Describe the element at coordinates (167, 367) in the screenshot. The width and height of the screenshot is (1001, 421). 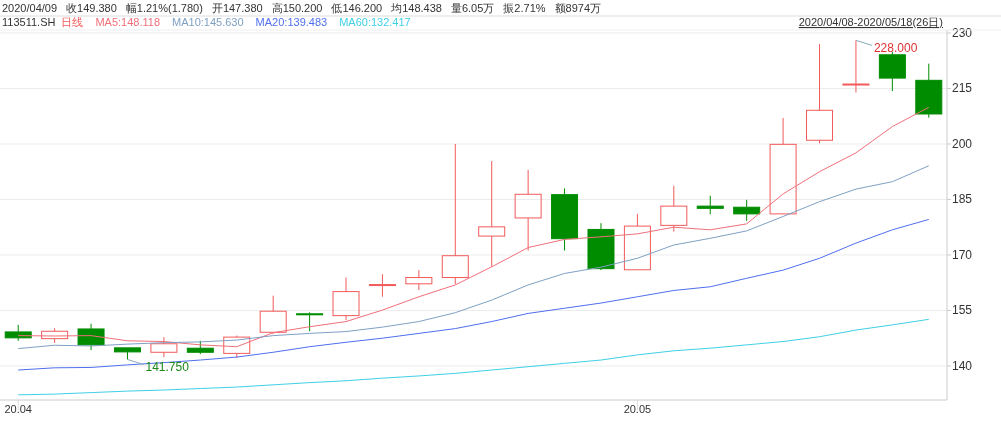
I see `annotation: 141.750` at that location.